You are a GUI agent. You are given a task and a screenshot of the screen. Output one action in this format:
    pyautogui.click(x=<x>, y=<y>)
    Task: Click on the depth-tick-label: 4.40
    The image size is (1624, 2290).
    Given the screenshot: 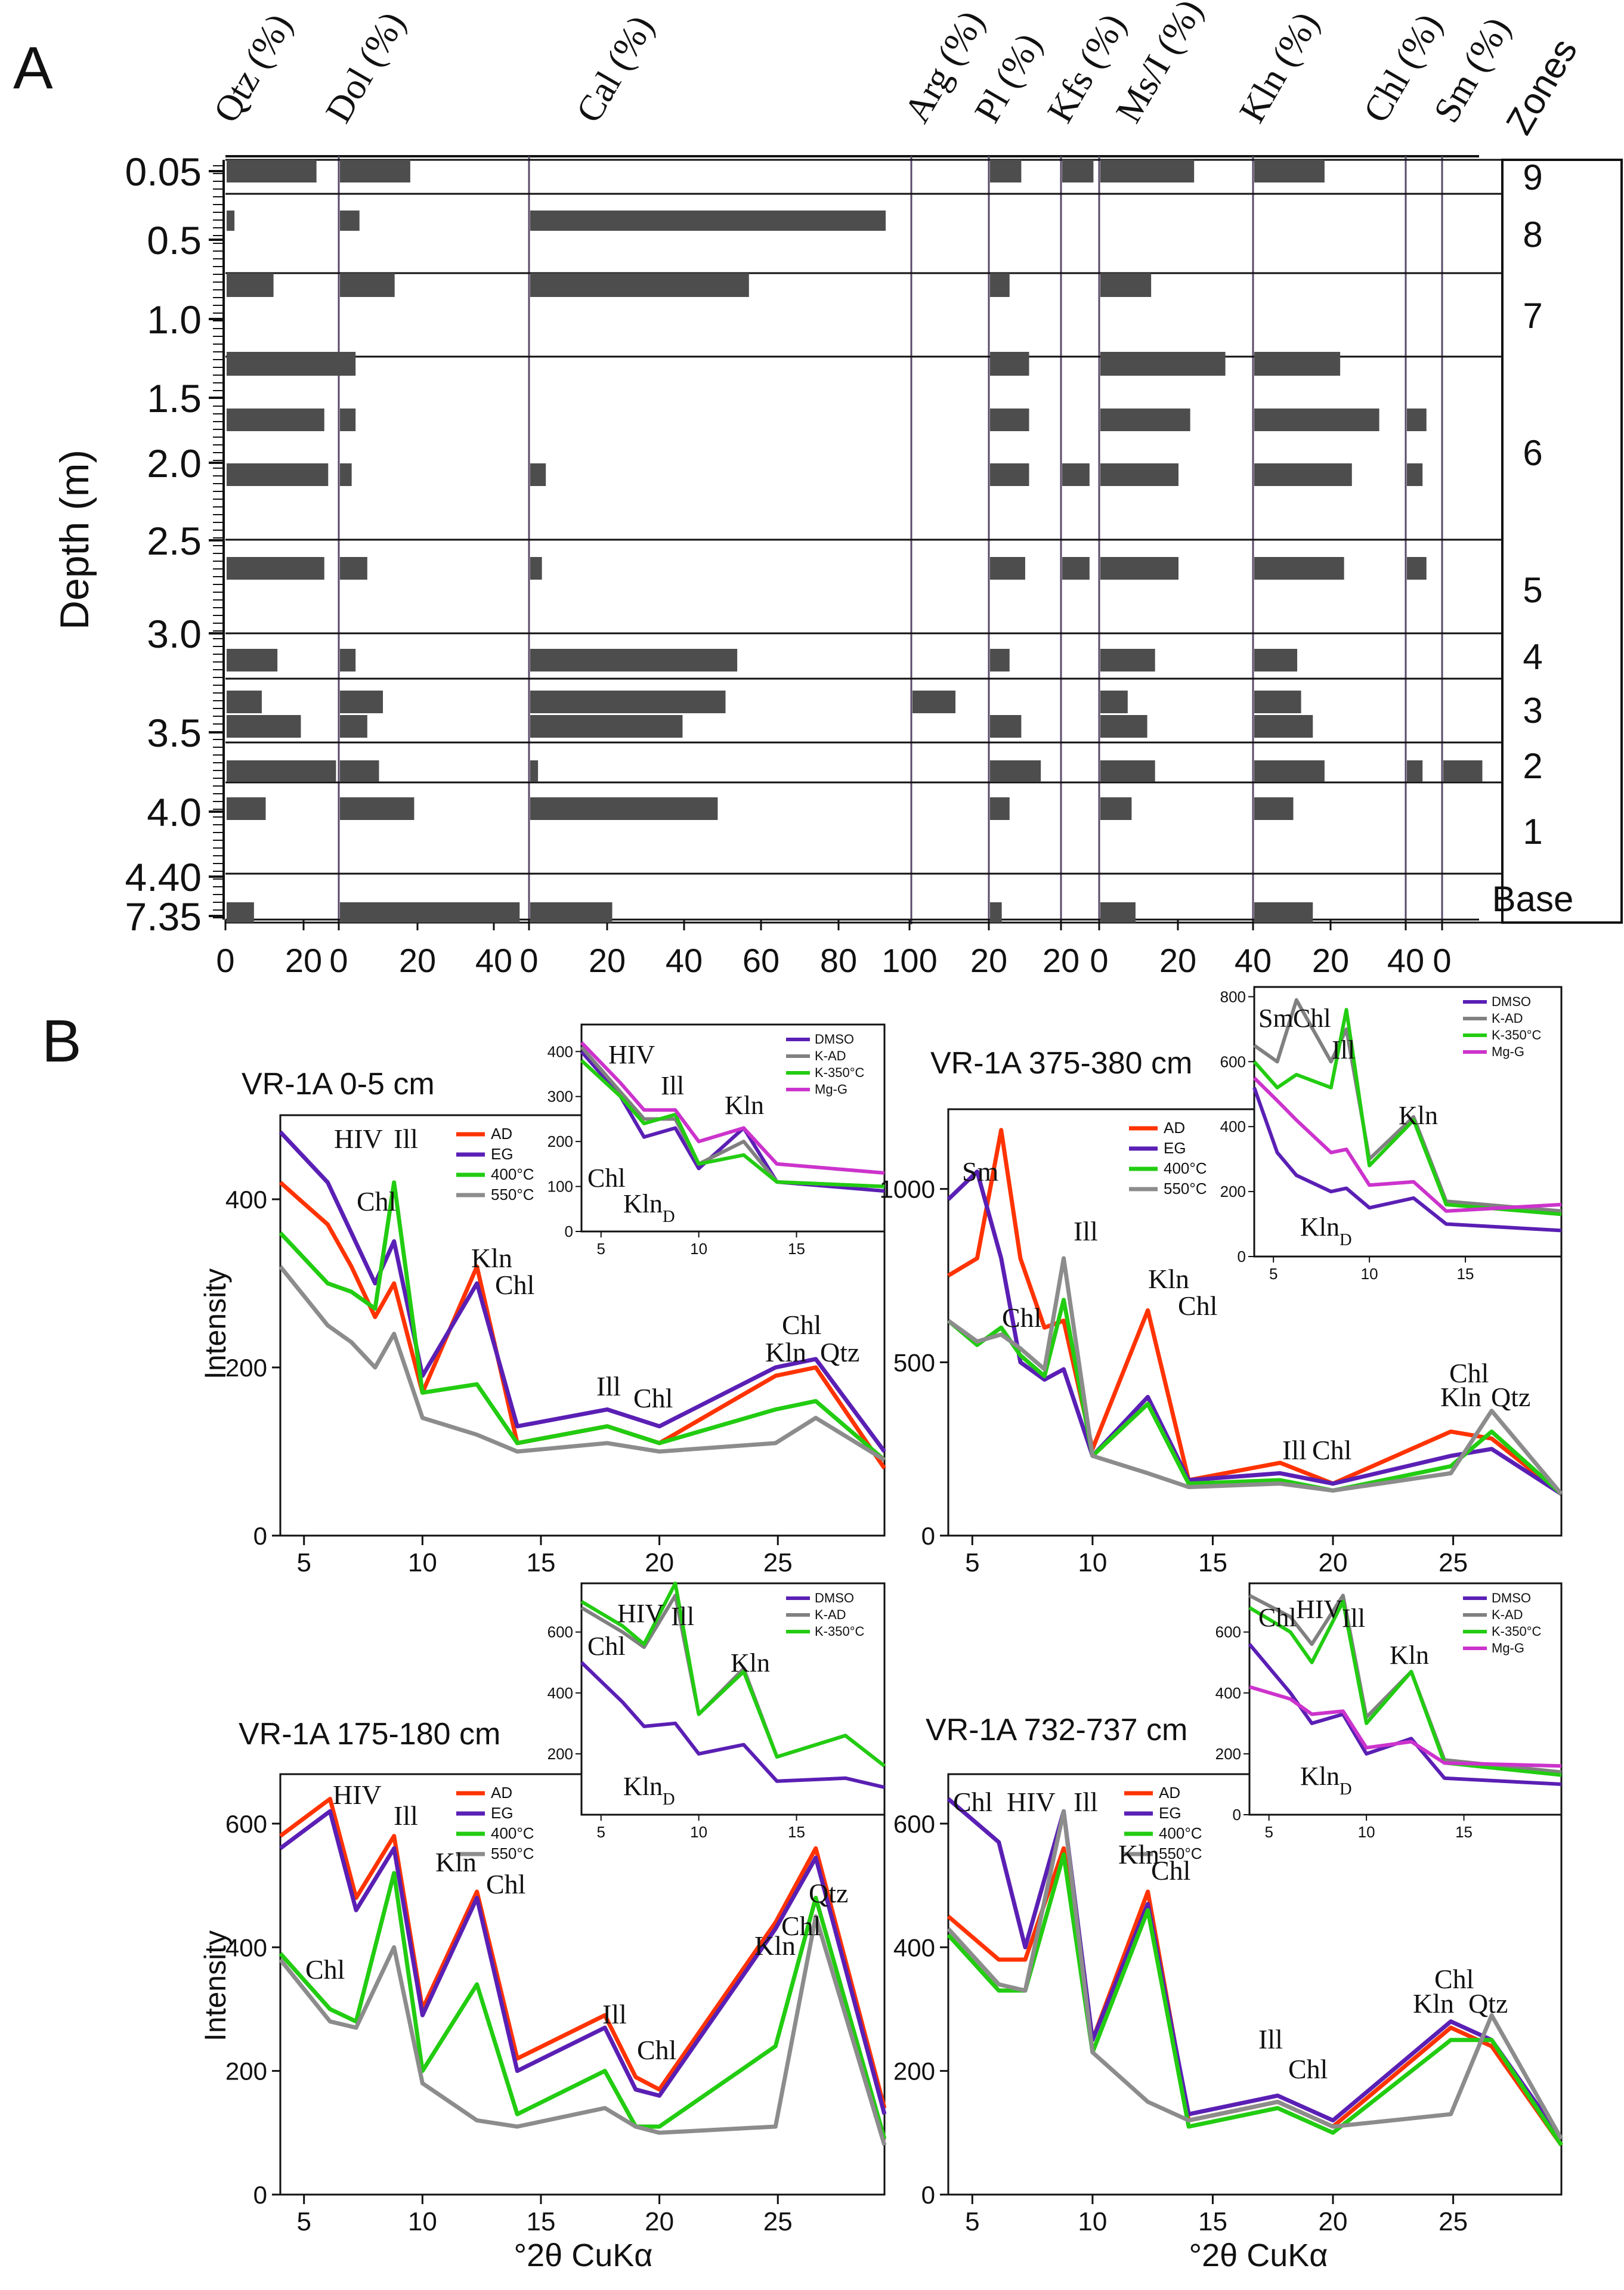 What is the action you would take?
    pyautogui.click(x=163, y=877)
    